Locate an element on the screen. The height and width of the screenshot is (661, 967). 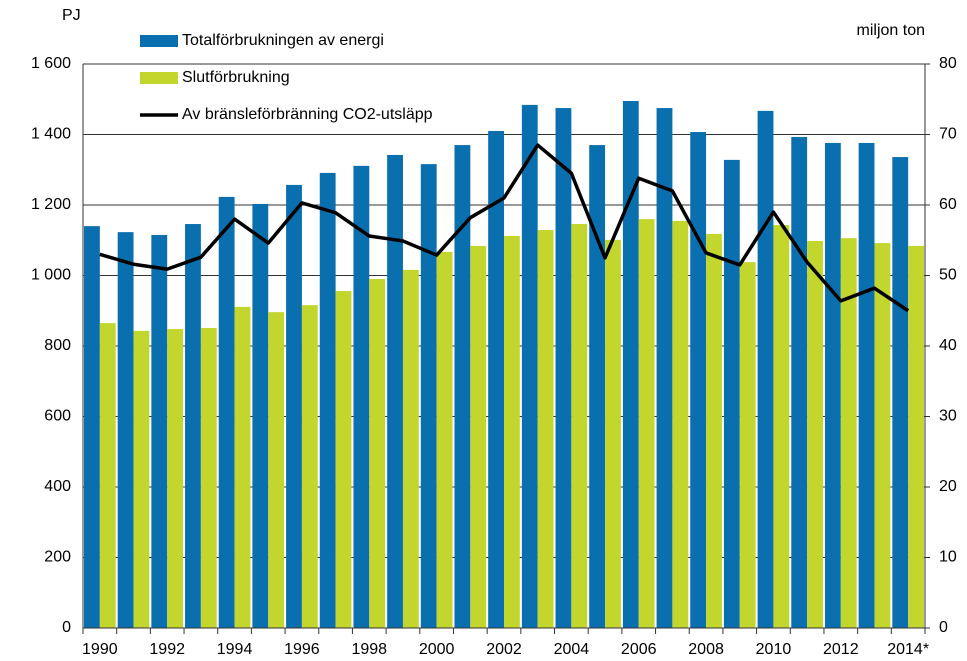
x-tick-label: 2002 is located at coordinates (504, 649).